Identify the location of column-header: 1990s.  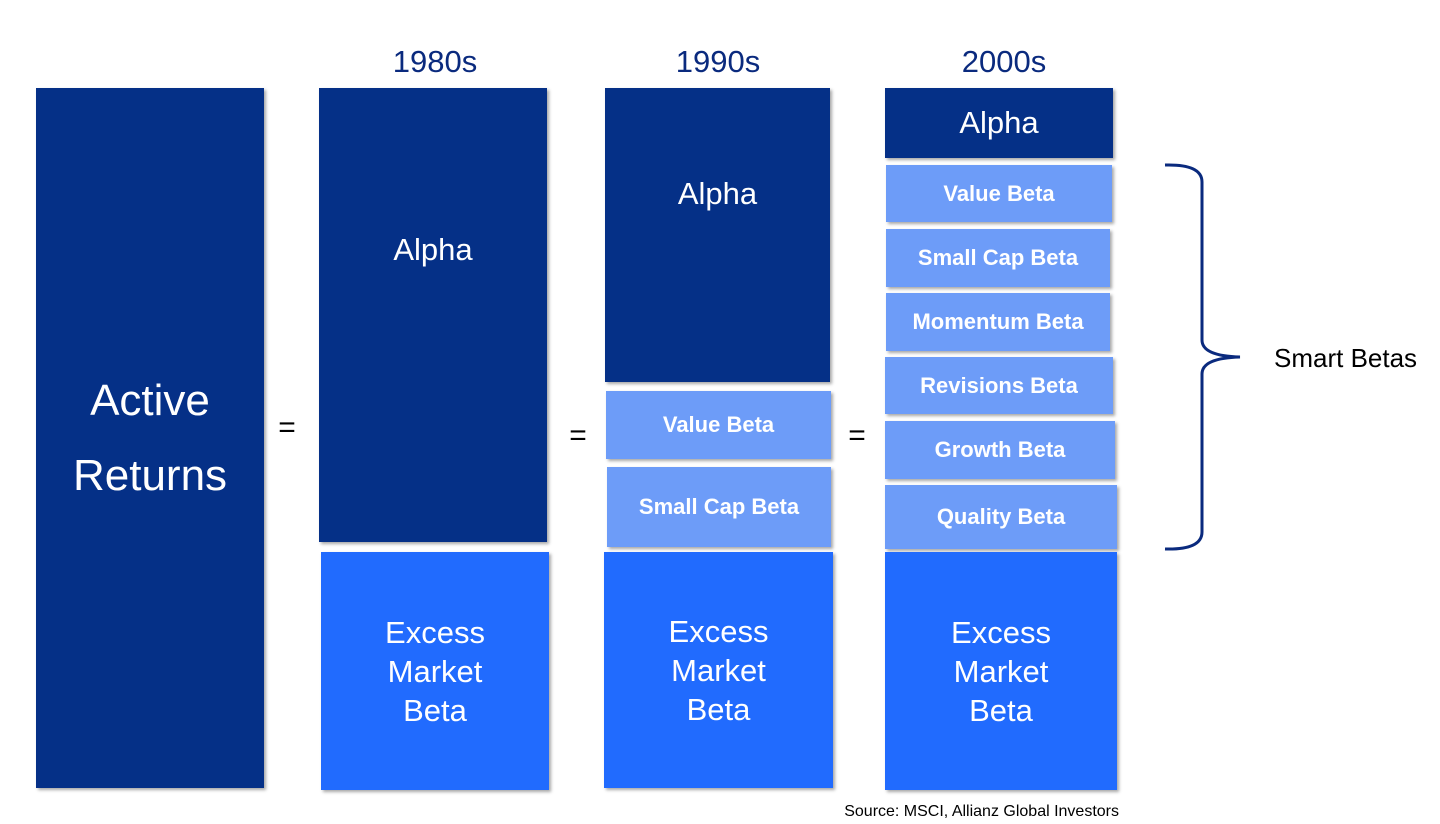
(718, 61).